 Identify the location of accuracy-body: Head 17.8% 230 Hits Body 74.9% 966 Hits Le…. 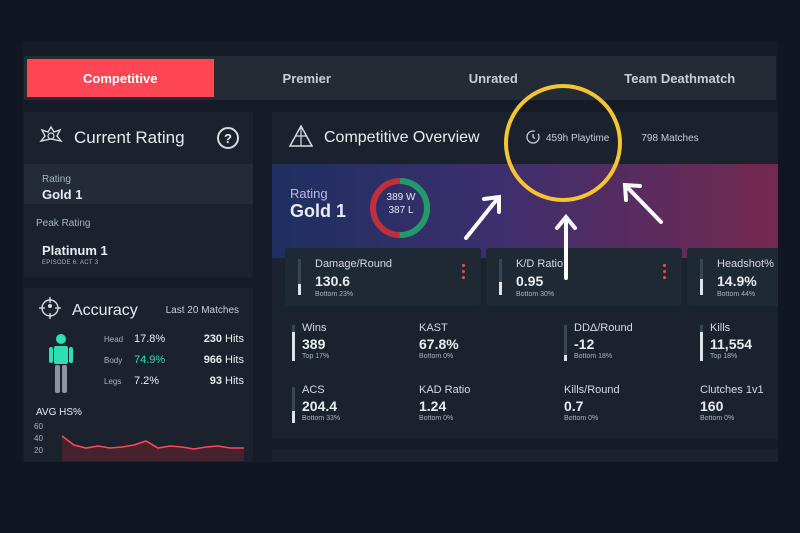
(138, 368).